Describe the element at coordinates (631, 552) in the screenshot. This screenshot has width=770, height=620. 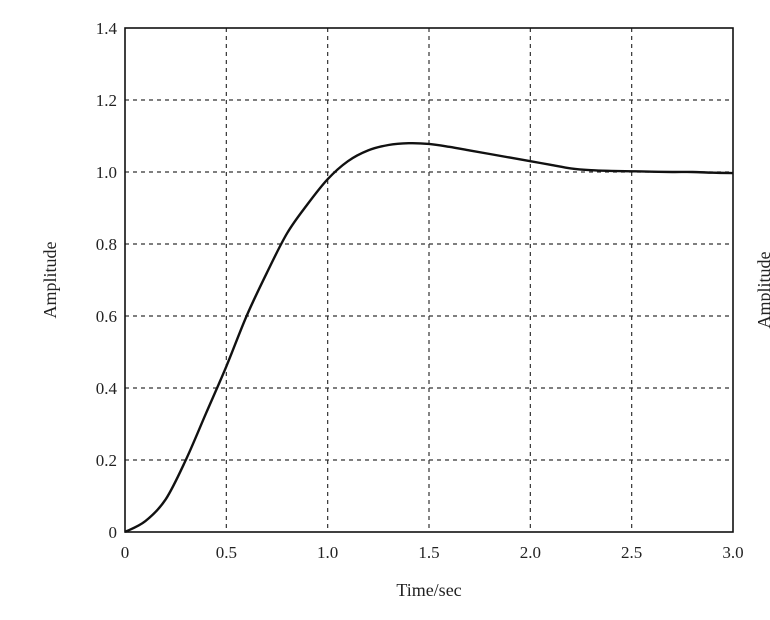
I see `x-tick-label: 2.5` at that location.